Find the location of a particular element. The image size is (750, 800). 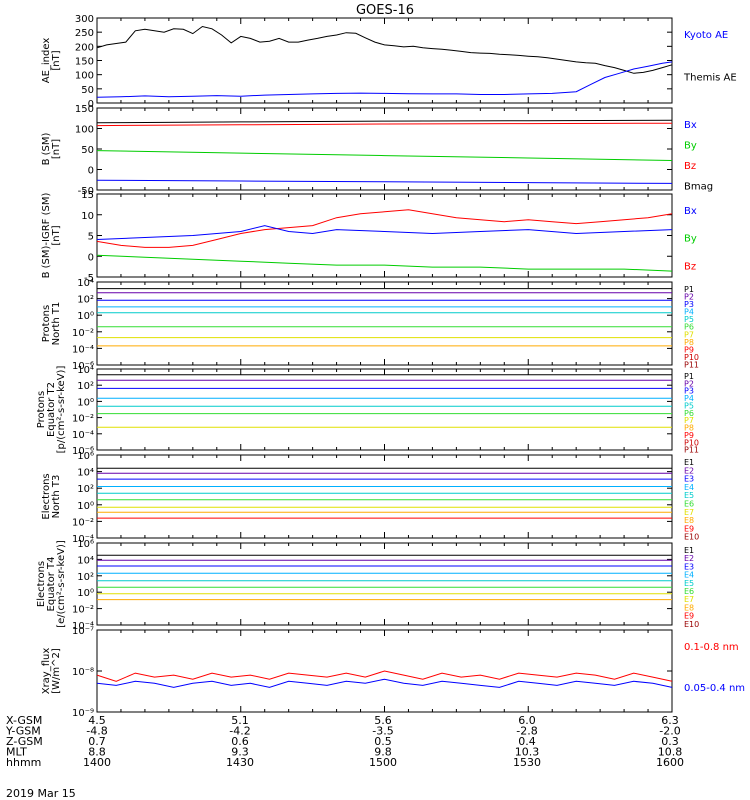

legend-entry: E5 is located at coordinates (689, 583).